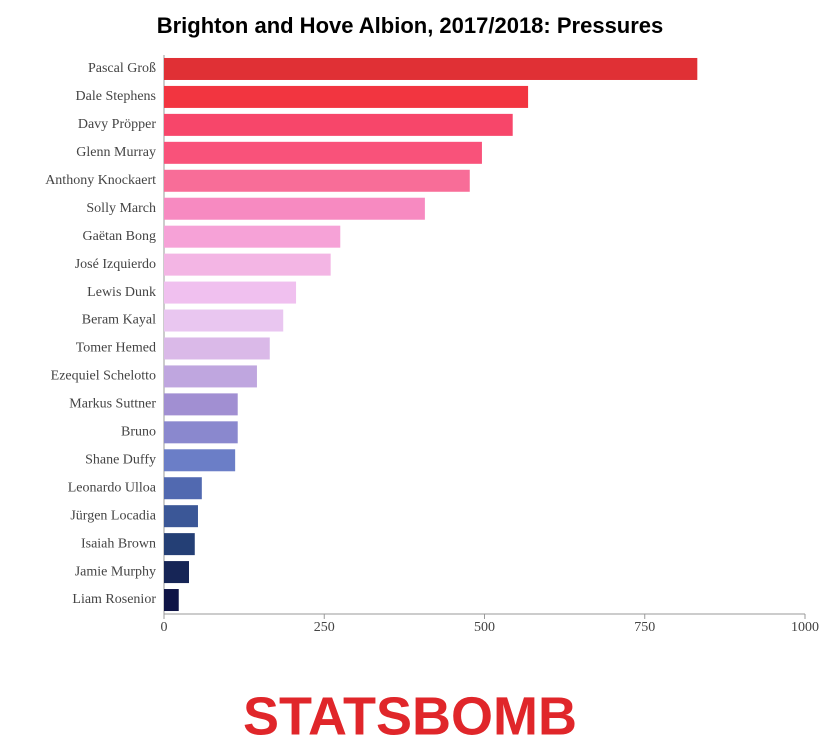 This screenshot has width=820, height=750. Describe the element at coordinates (324, 627) in the screenshot. I see `x-tick-label: 250` at that location.